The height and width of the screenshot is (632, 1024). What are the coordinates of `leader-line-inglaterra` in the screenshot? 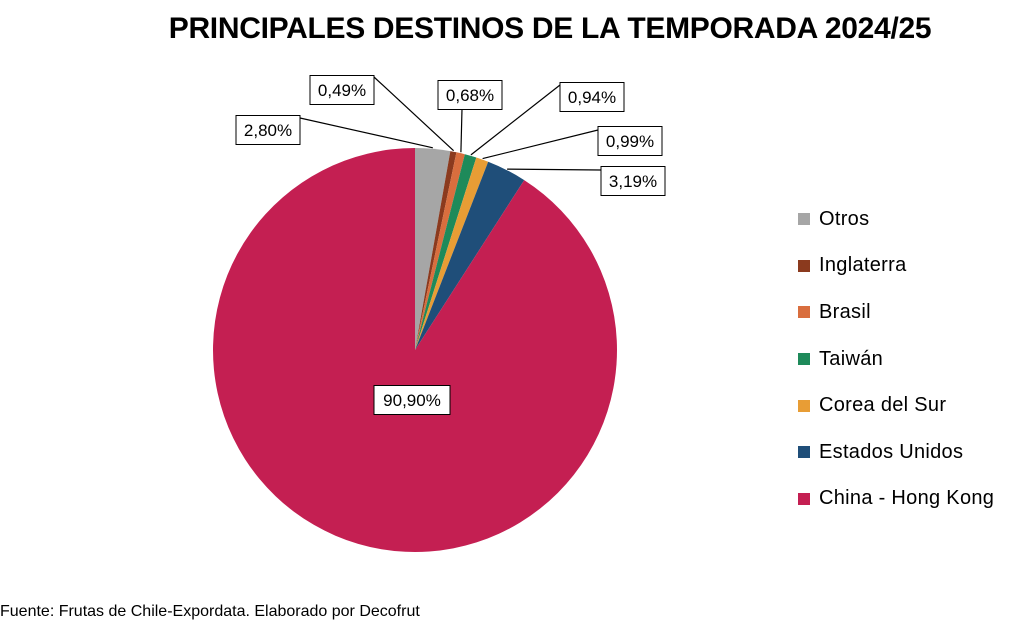 It's located at (414, 114).